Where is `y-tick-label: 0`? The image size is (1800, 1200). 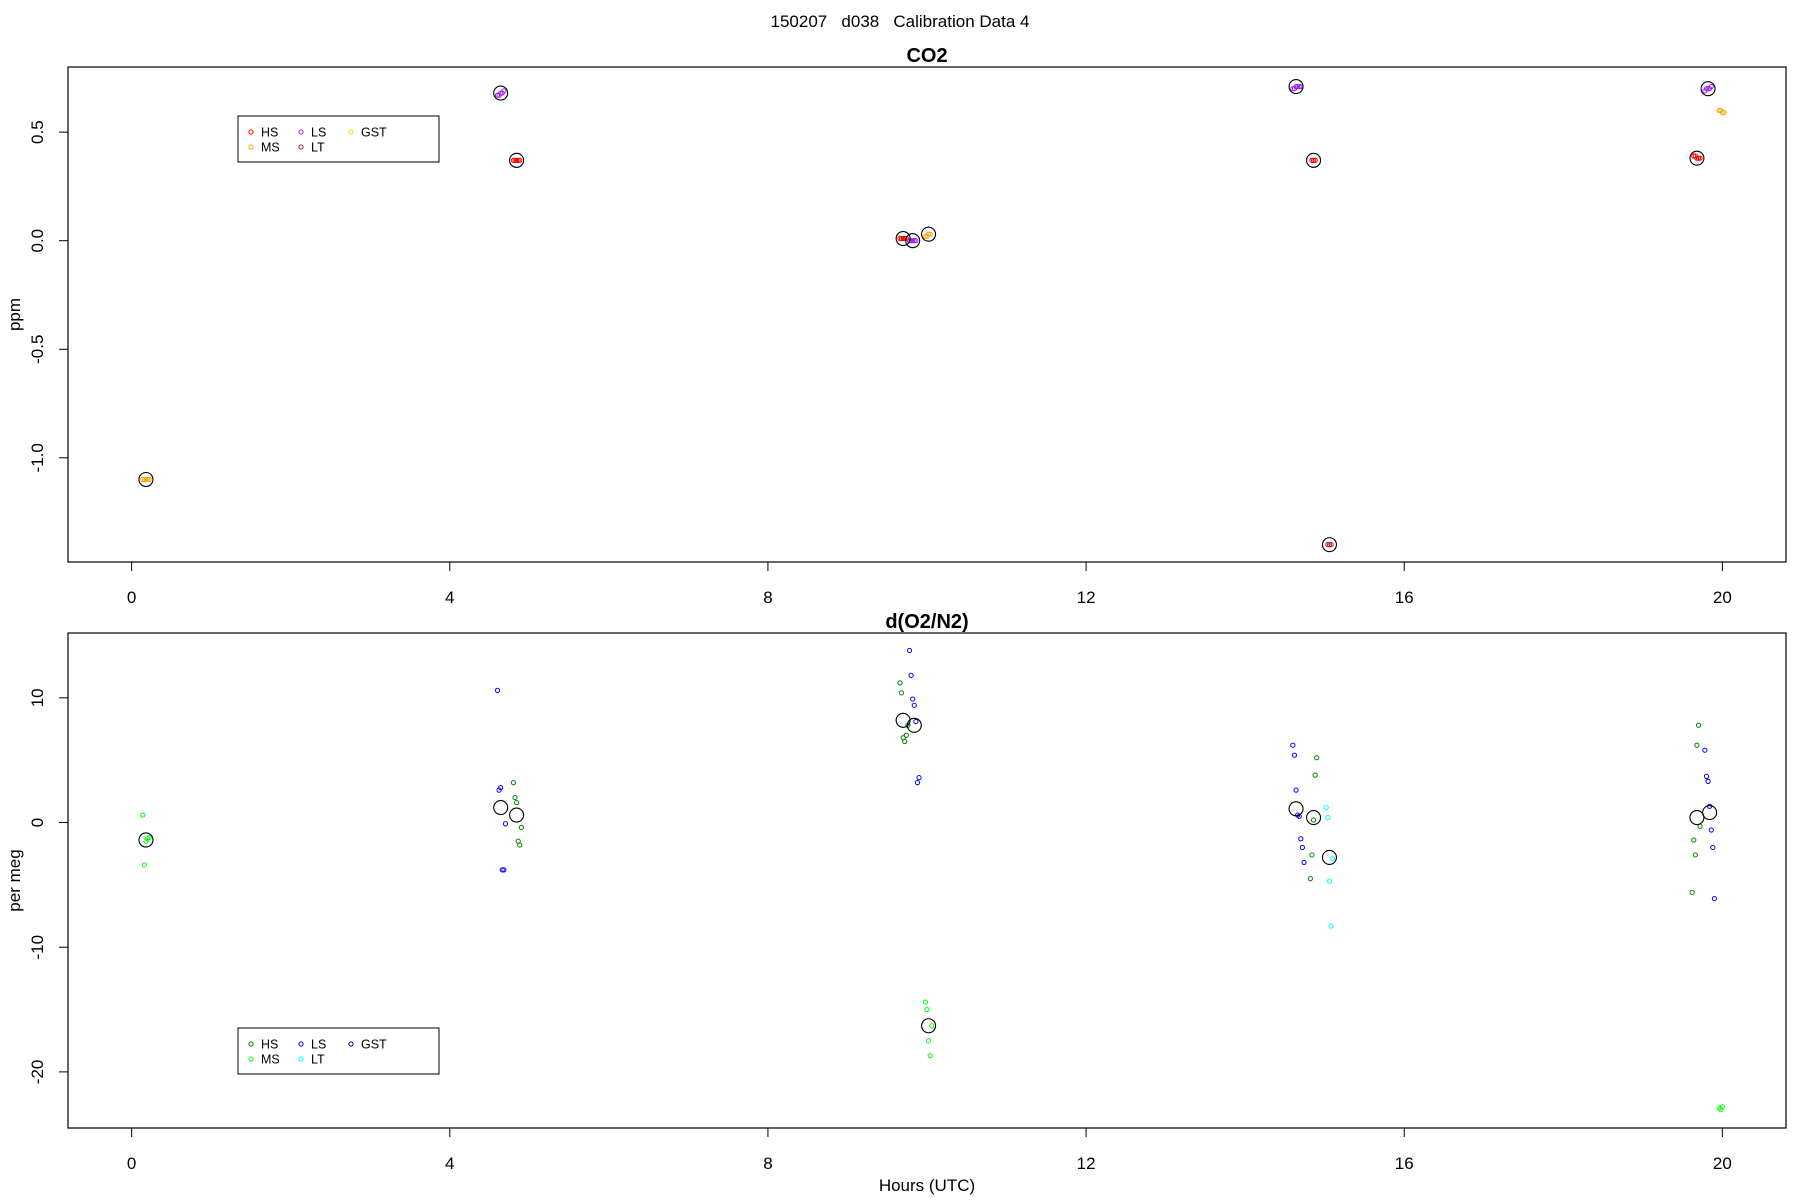 y-tick-label: 0 is located at coordinates (37, 822).